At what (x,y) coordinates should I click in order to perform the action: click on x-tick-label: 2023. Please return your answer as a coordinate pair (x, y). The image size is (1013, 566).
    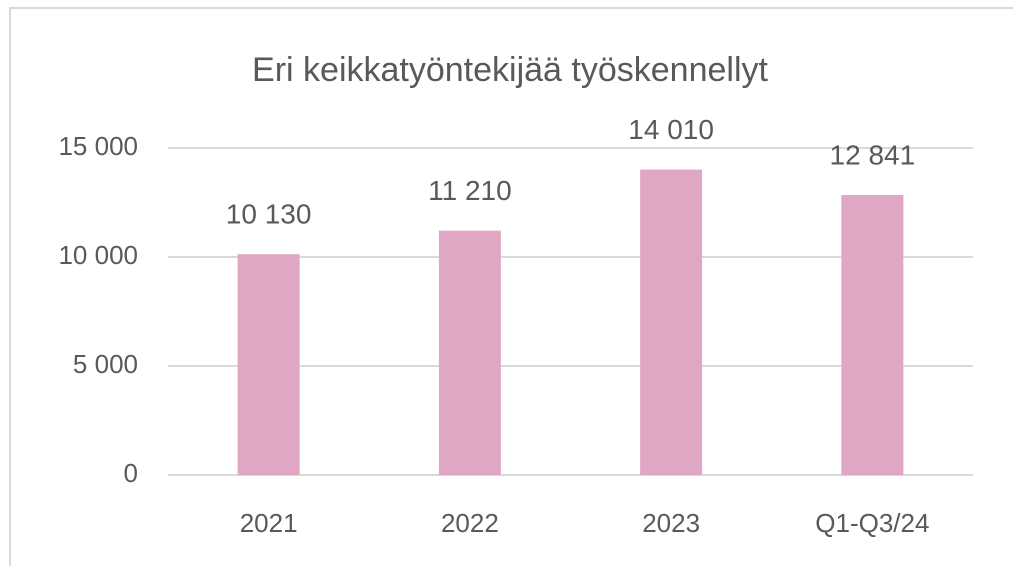
    Looking at the image, I should click on (671, 523).